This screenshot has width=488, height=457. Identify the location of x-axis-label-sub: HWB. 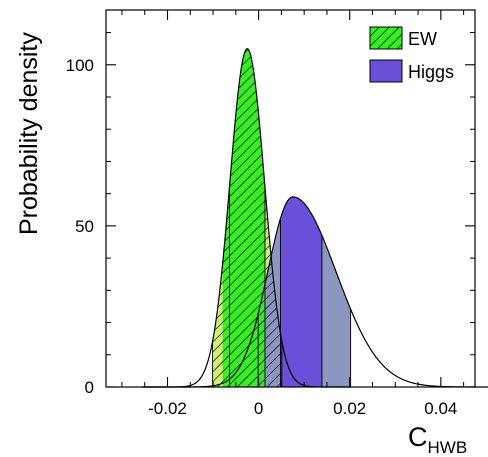
(448, 447).